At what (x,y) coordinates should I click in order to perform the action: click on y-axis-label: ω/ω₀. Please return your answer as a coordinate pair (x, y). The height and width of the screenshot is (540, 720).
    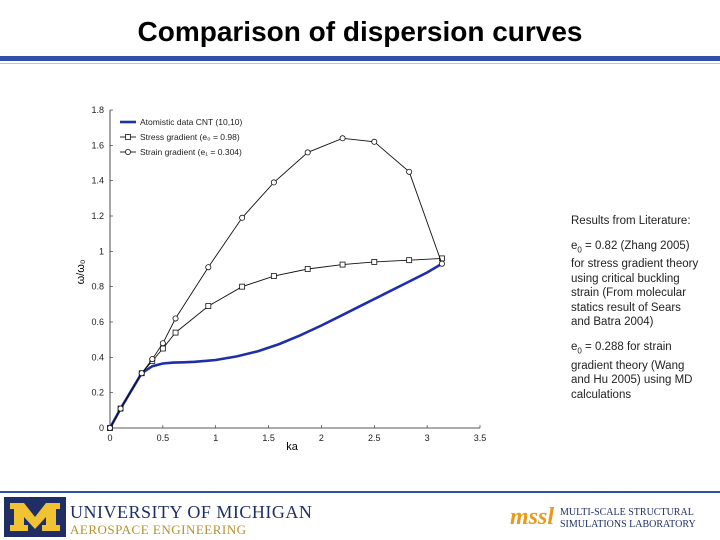
    Looking at the image, I should click on (81, 272).